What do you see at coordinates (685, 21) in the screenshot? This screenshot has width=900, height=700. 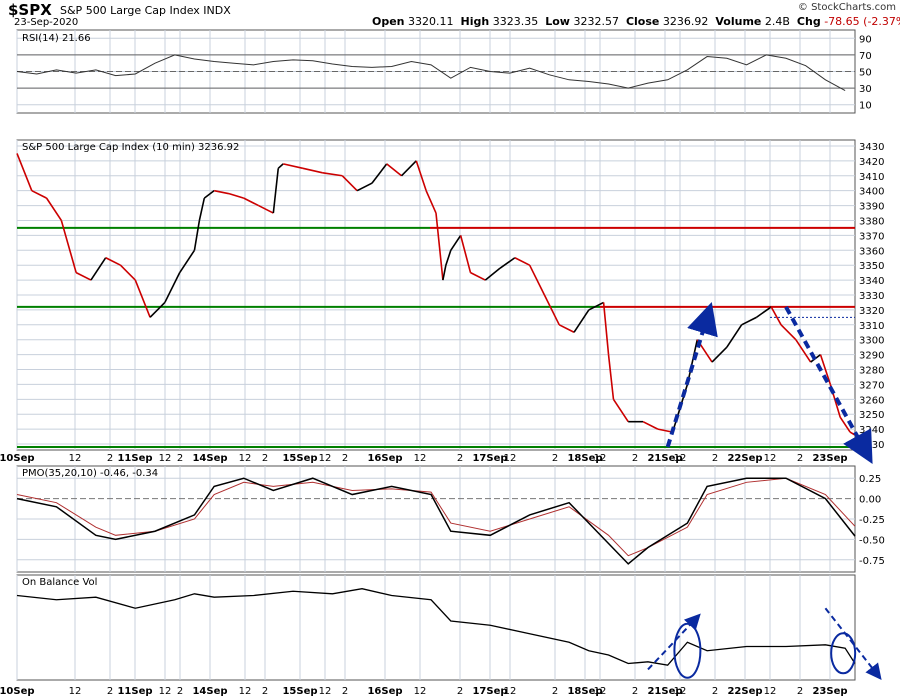 I see `close-value: 3236.92` at bounding box center [685, 21].